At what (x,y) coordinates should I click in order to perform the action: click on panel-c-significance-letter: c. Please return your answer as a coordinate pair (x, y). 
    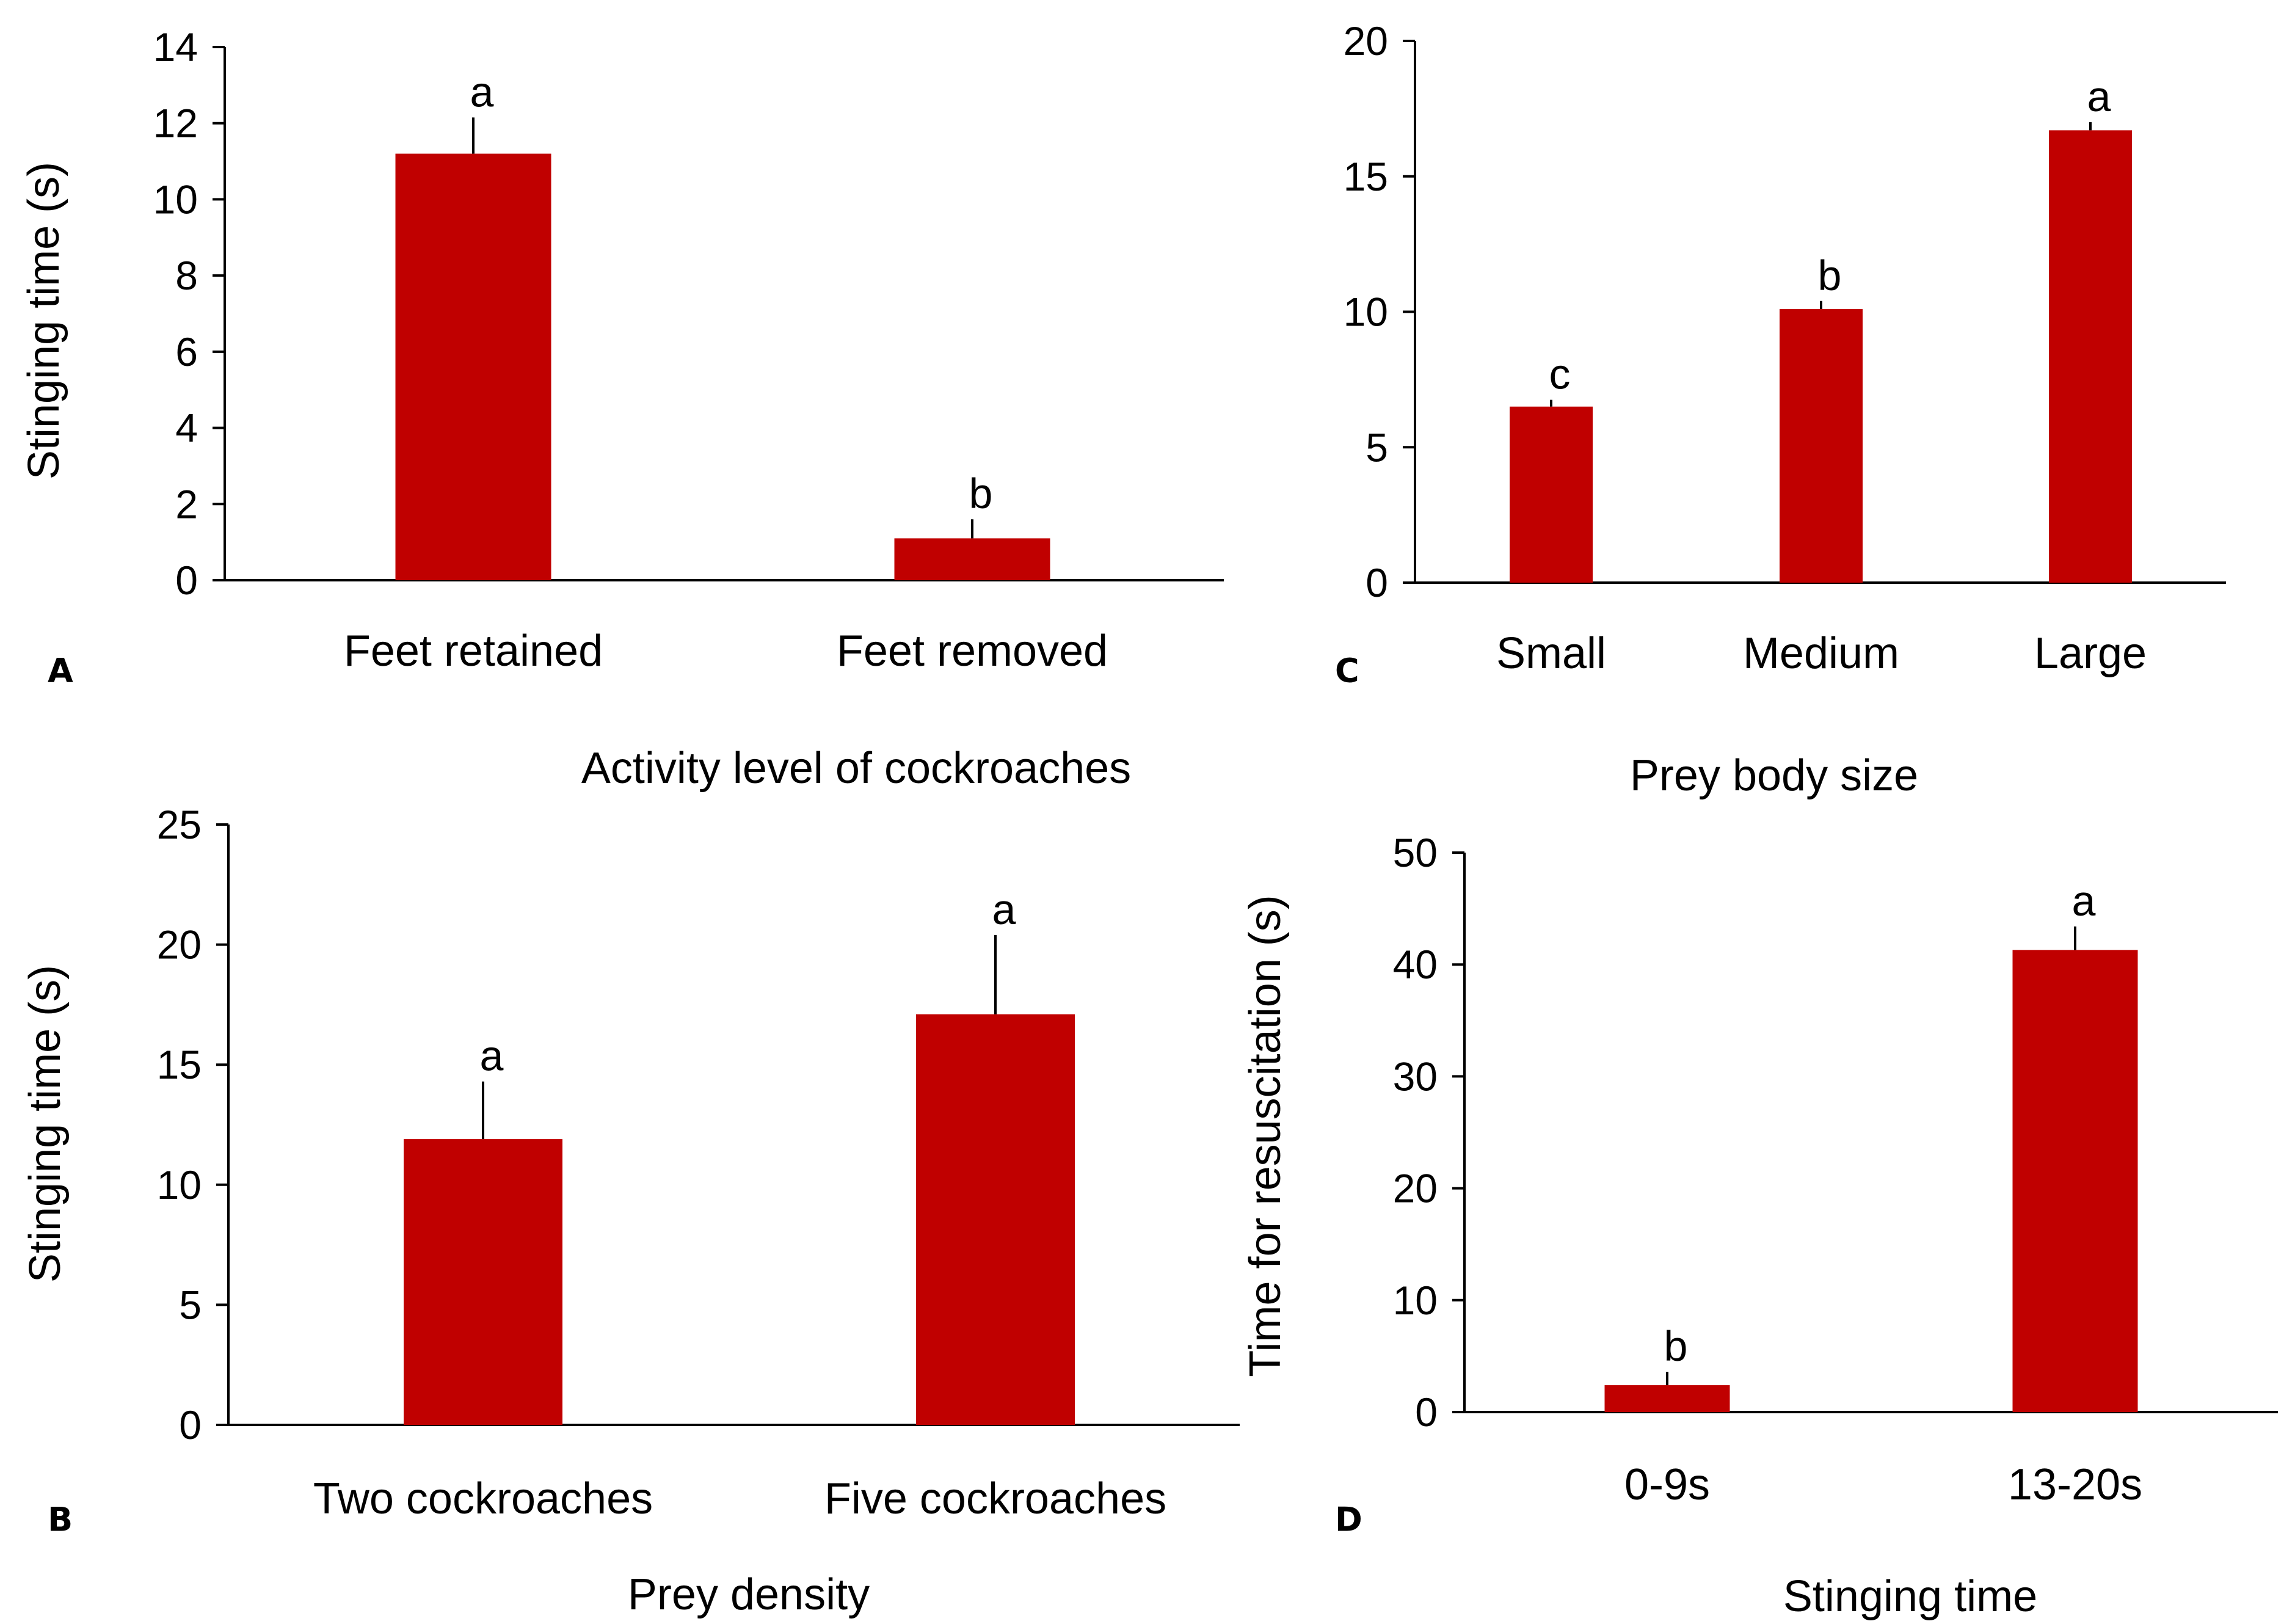
    Looking at the image, I should click on (1560, 374).